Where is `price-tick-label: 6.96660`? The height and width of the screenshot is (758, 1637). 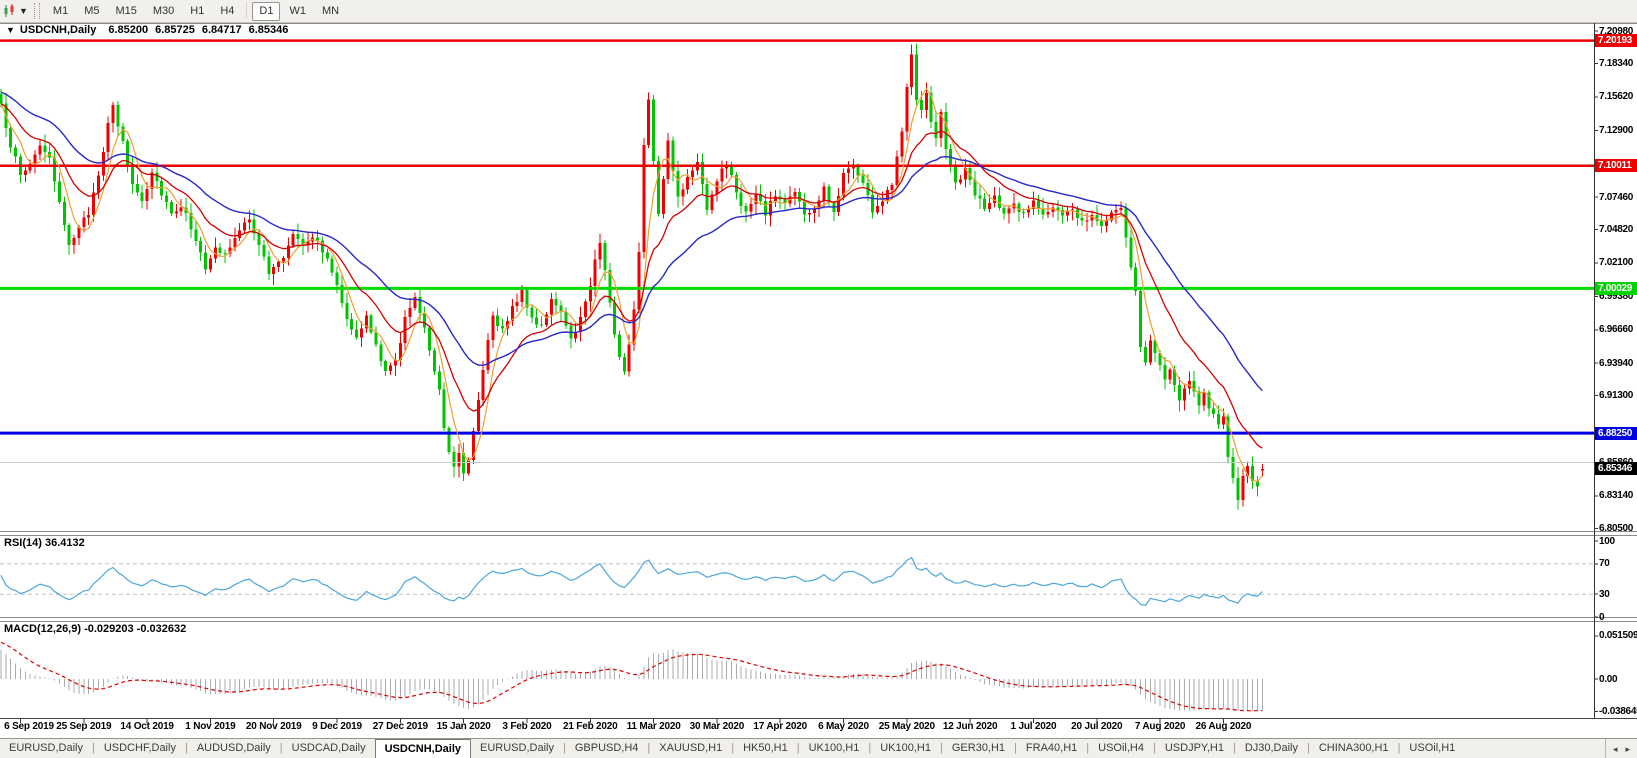
price-tick-label: 6.96660 is located at coordinates (1616, 330).